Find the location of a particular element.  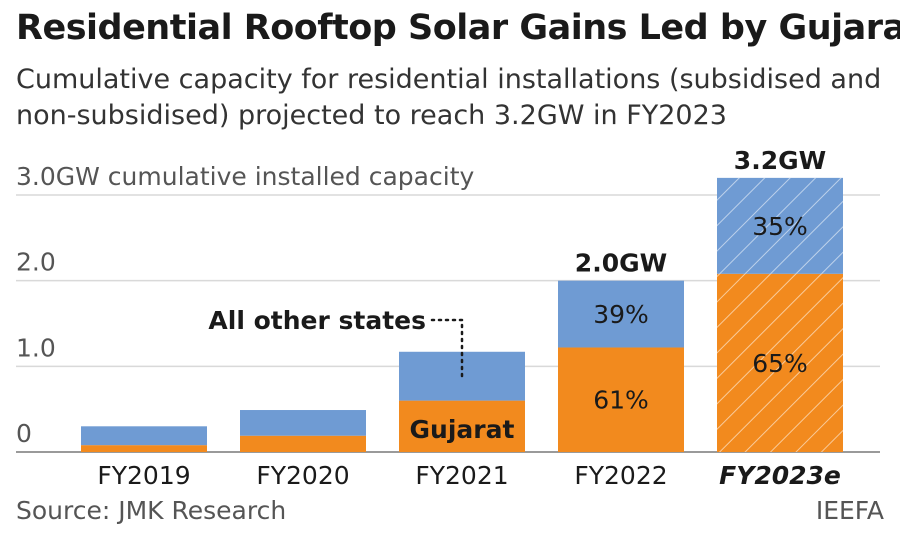

y-tick-label: 3.0GW cumulative installed capacity is located at coordinates (245, 176).